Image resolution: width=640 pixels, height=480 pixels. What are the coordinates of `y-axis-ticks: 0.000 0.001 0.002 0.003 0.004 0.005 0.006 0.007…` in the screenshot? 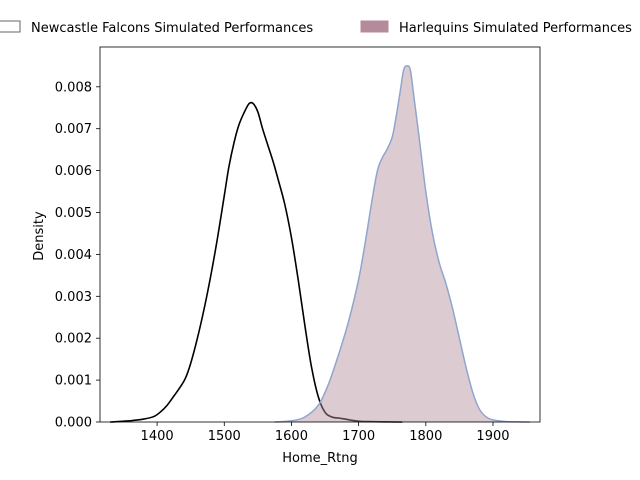 It's located at (77, 255).